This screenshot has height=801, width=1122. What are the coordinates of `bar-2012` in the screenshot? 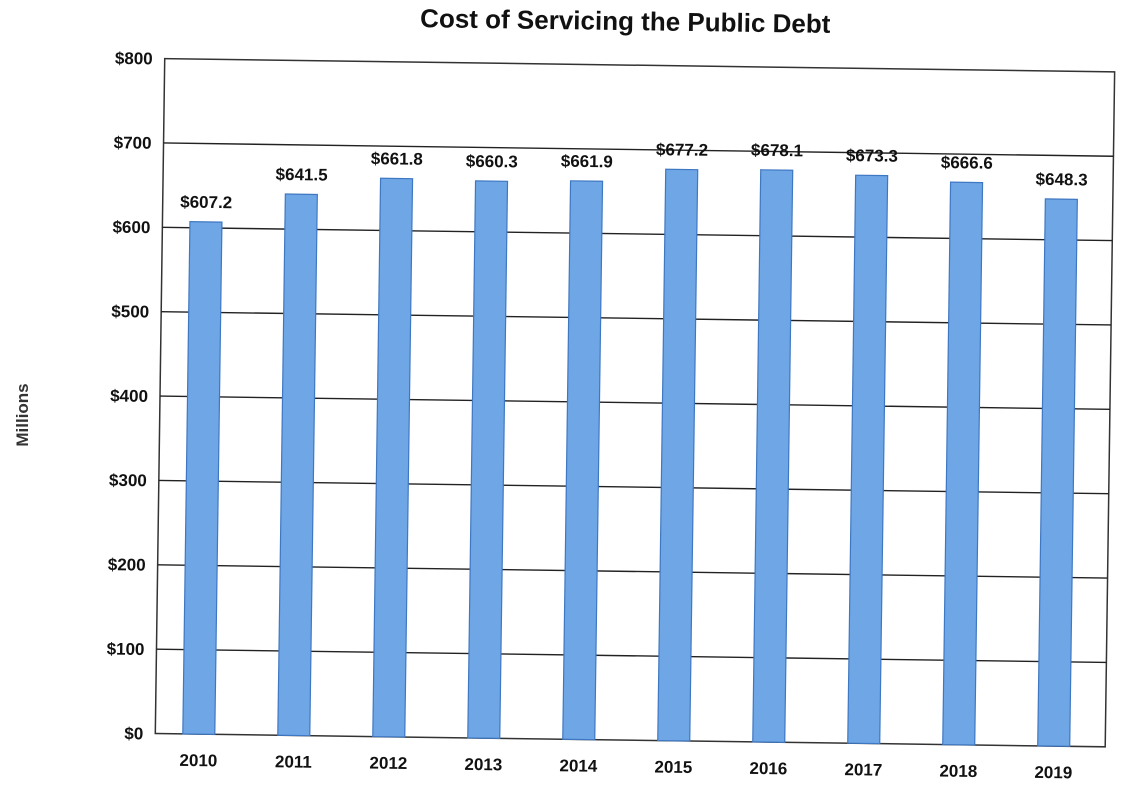 It's located at (393, 457).